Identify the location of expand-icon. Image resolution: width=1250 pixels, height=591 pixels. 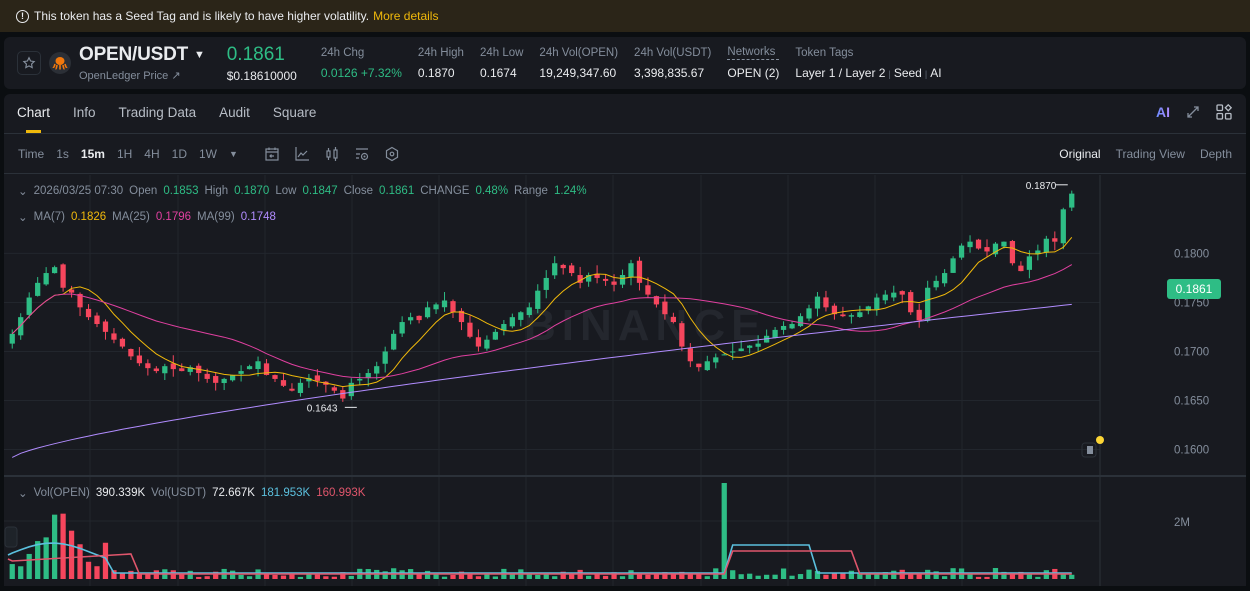
(1193, 112).